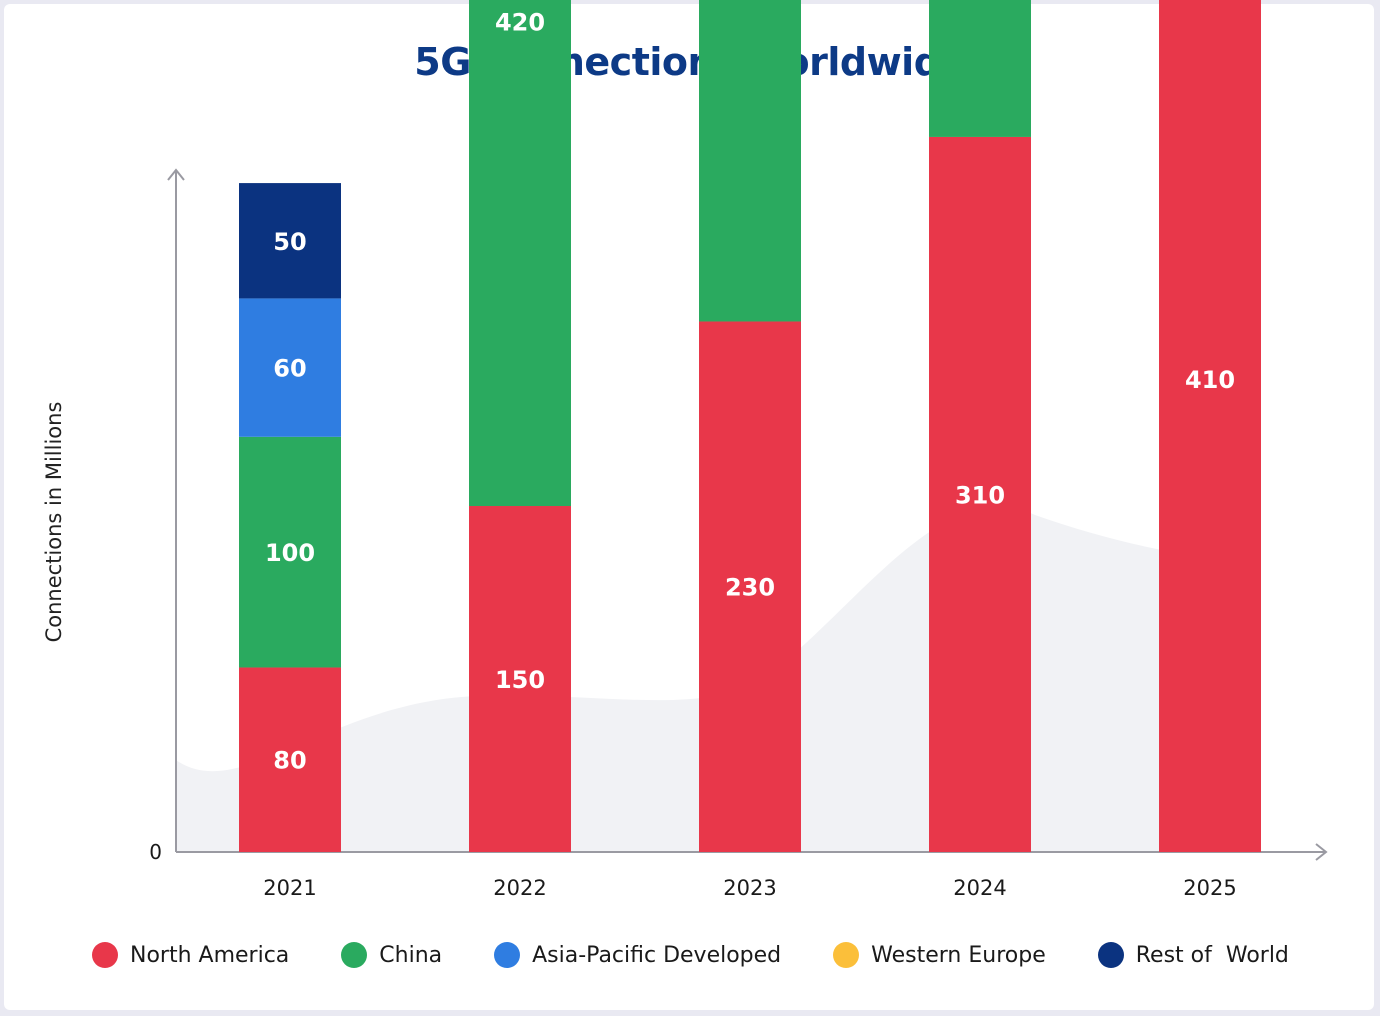 The width and height of the screenshot is (1380, 1016). Describe the element at coordinates (1210, 380) in the screenshot. I see `data-label-2025-north-america: 410` at that location.